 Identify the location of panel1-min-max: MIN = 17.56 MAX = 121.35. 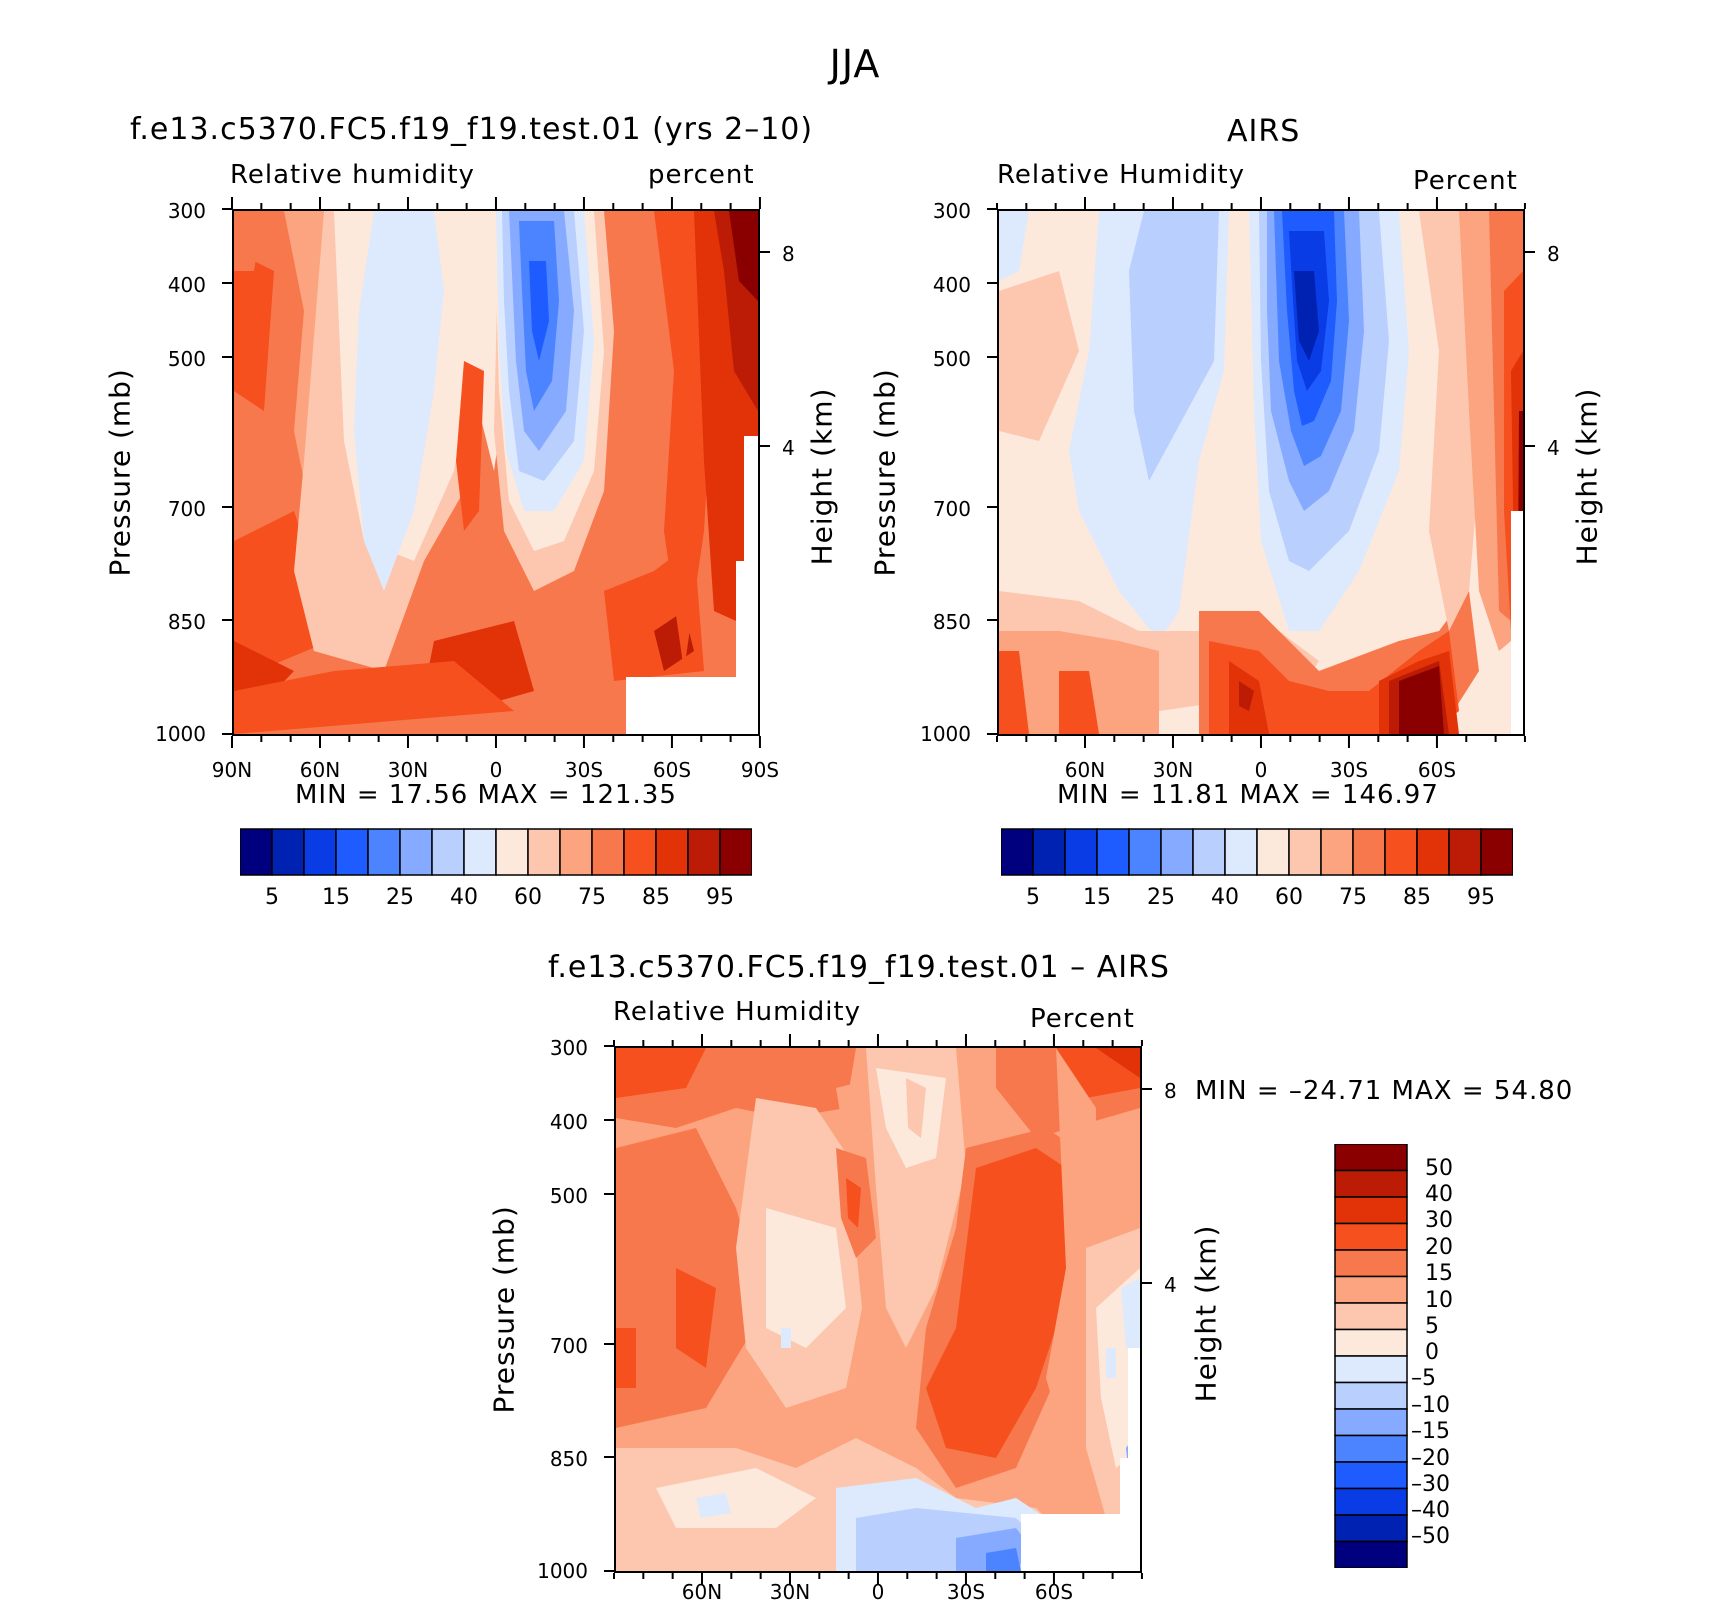
(486, 795).